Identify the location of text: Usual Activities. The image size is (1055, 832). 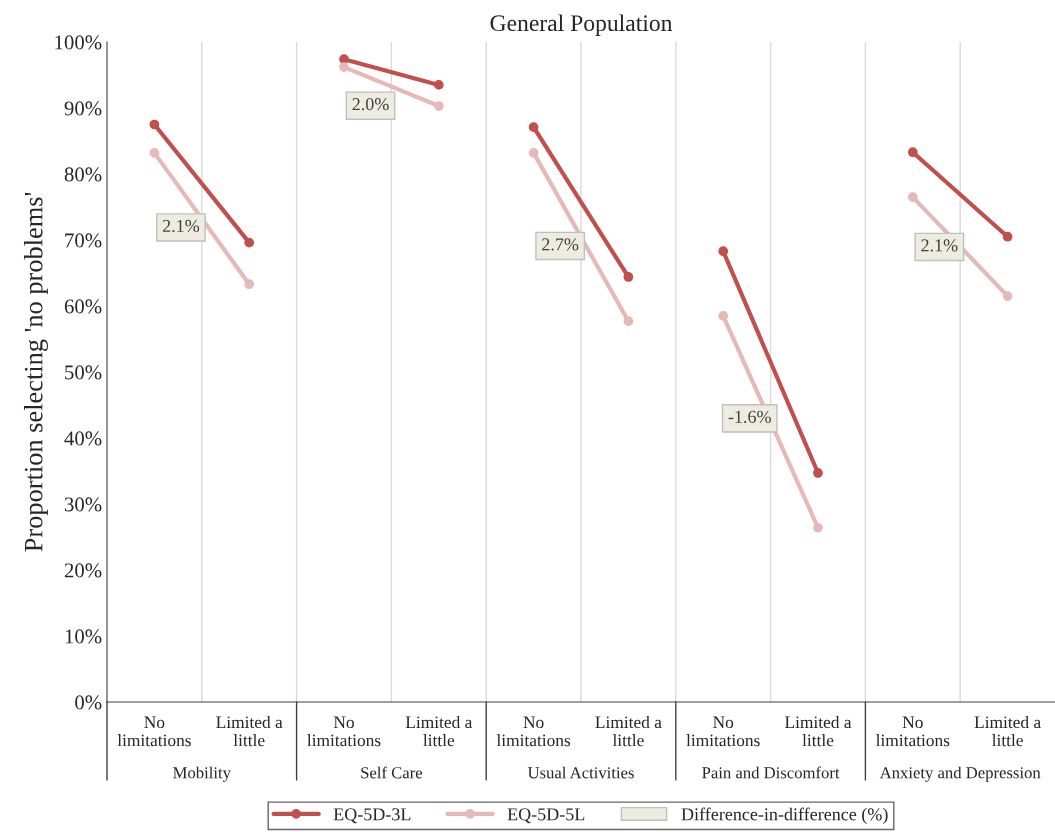
(580, 772).